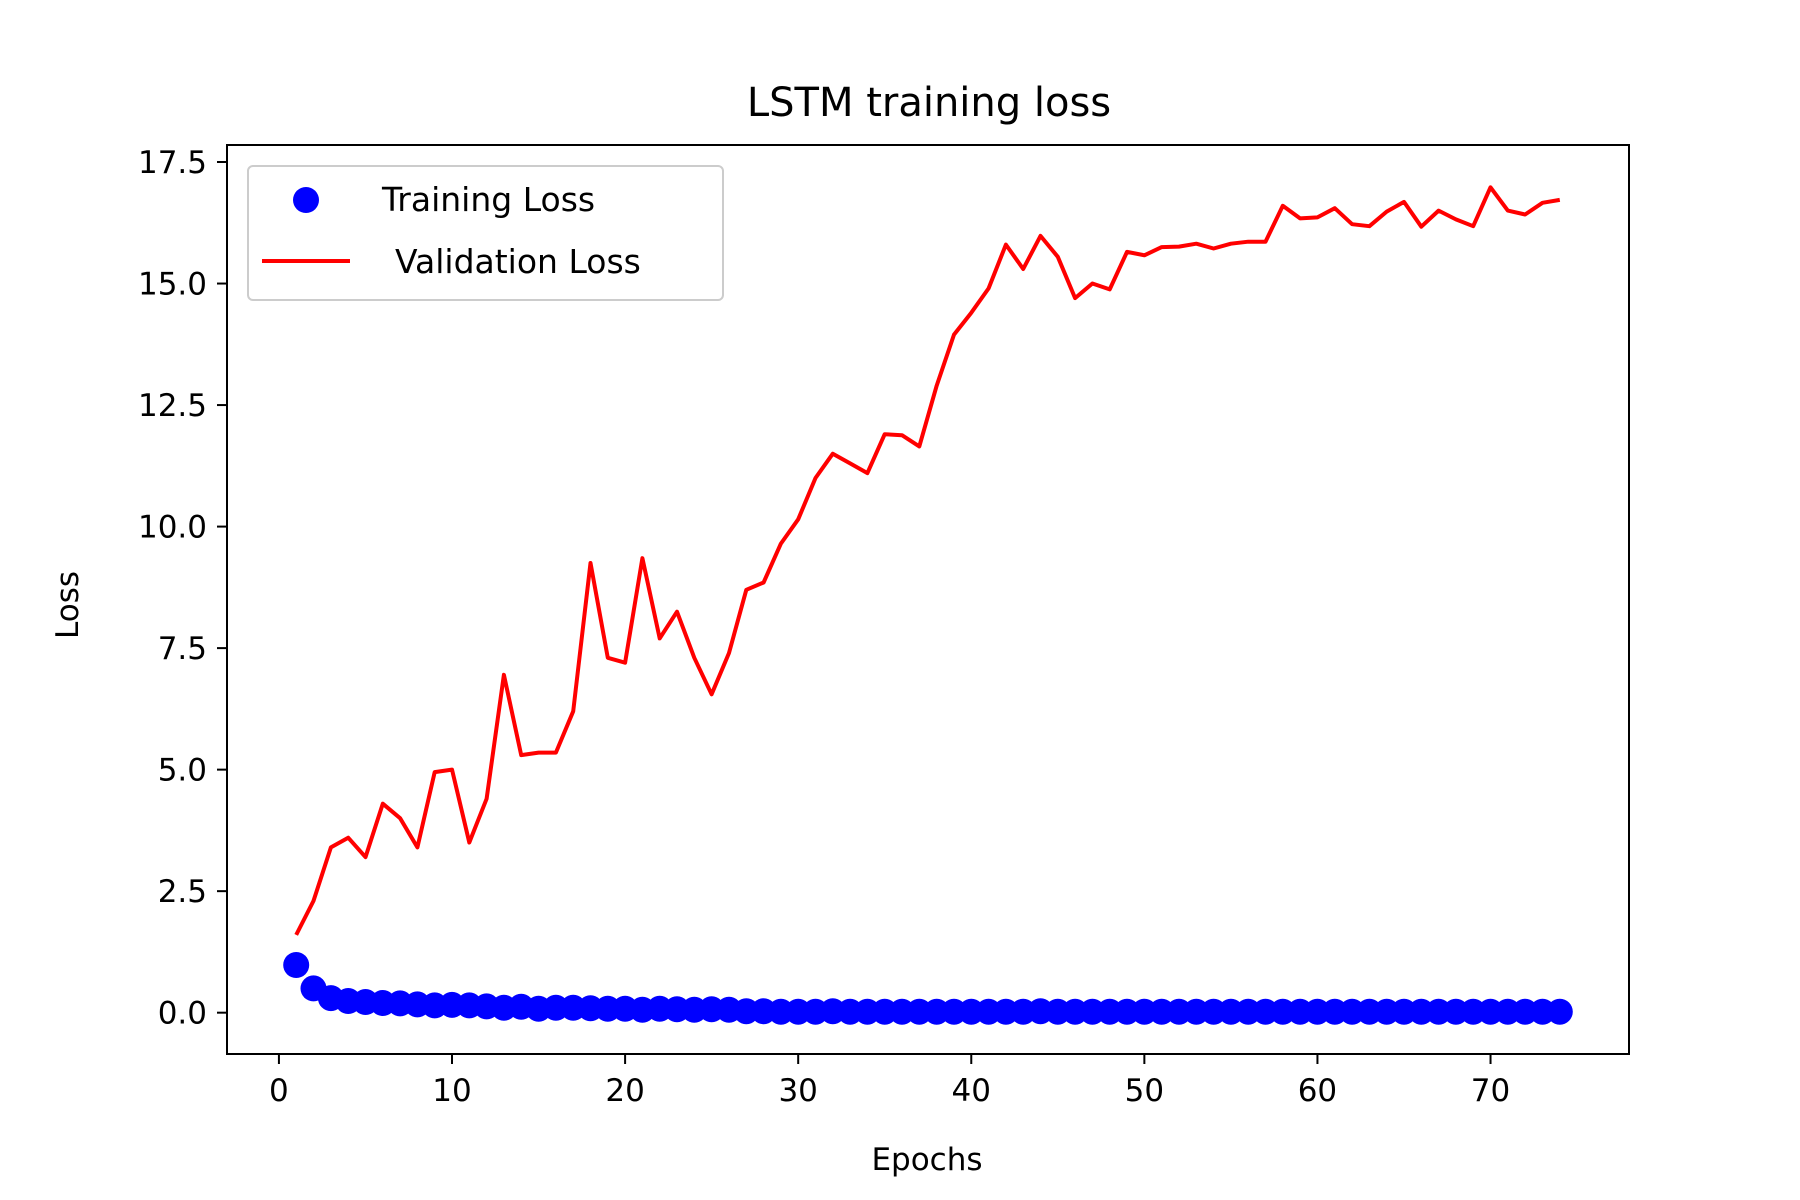 The height and width of the screenshot is (1200, 1800). What do you see at coordinates (1144, 1091) in the screenshot?
I see `x-tick-label: 50` at bounding box center [1144, 1091].